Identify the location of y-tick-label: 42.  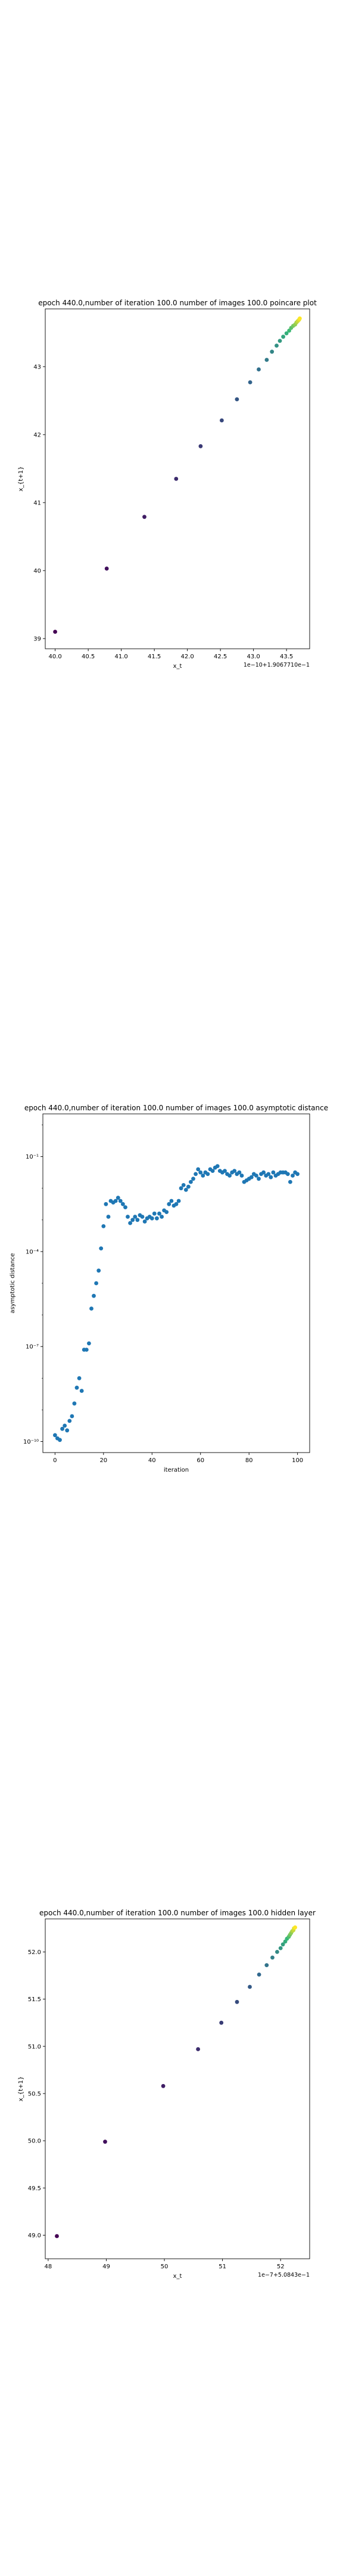
(37, 435).